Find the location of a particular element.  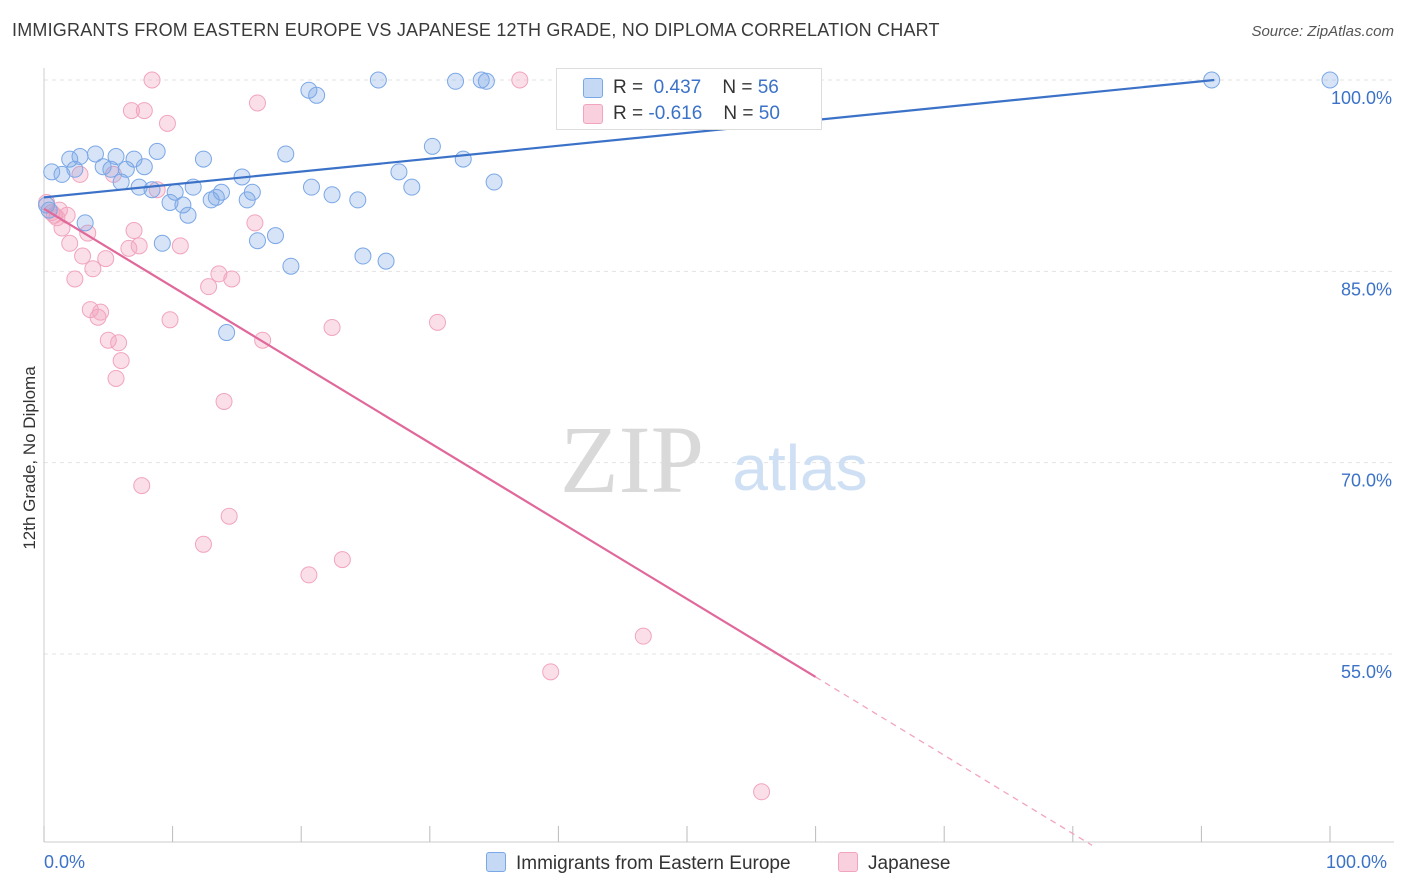

watermark-zip: ZIP is located at coordinates (632, 459).